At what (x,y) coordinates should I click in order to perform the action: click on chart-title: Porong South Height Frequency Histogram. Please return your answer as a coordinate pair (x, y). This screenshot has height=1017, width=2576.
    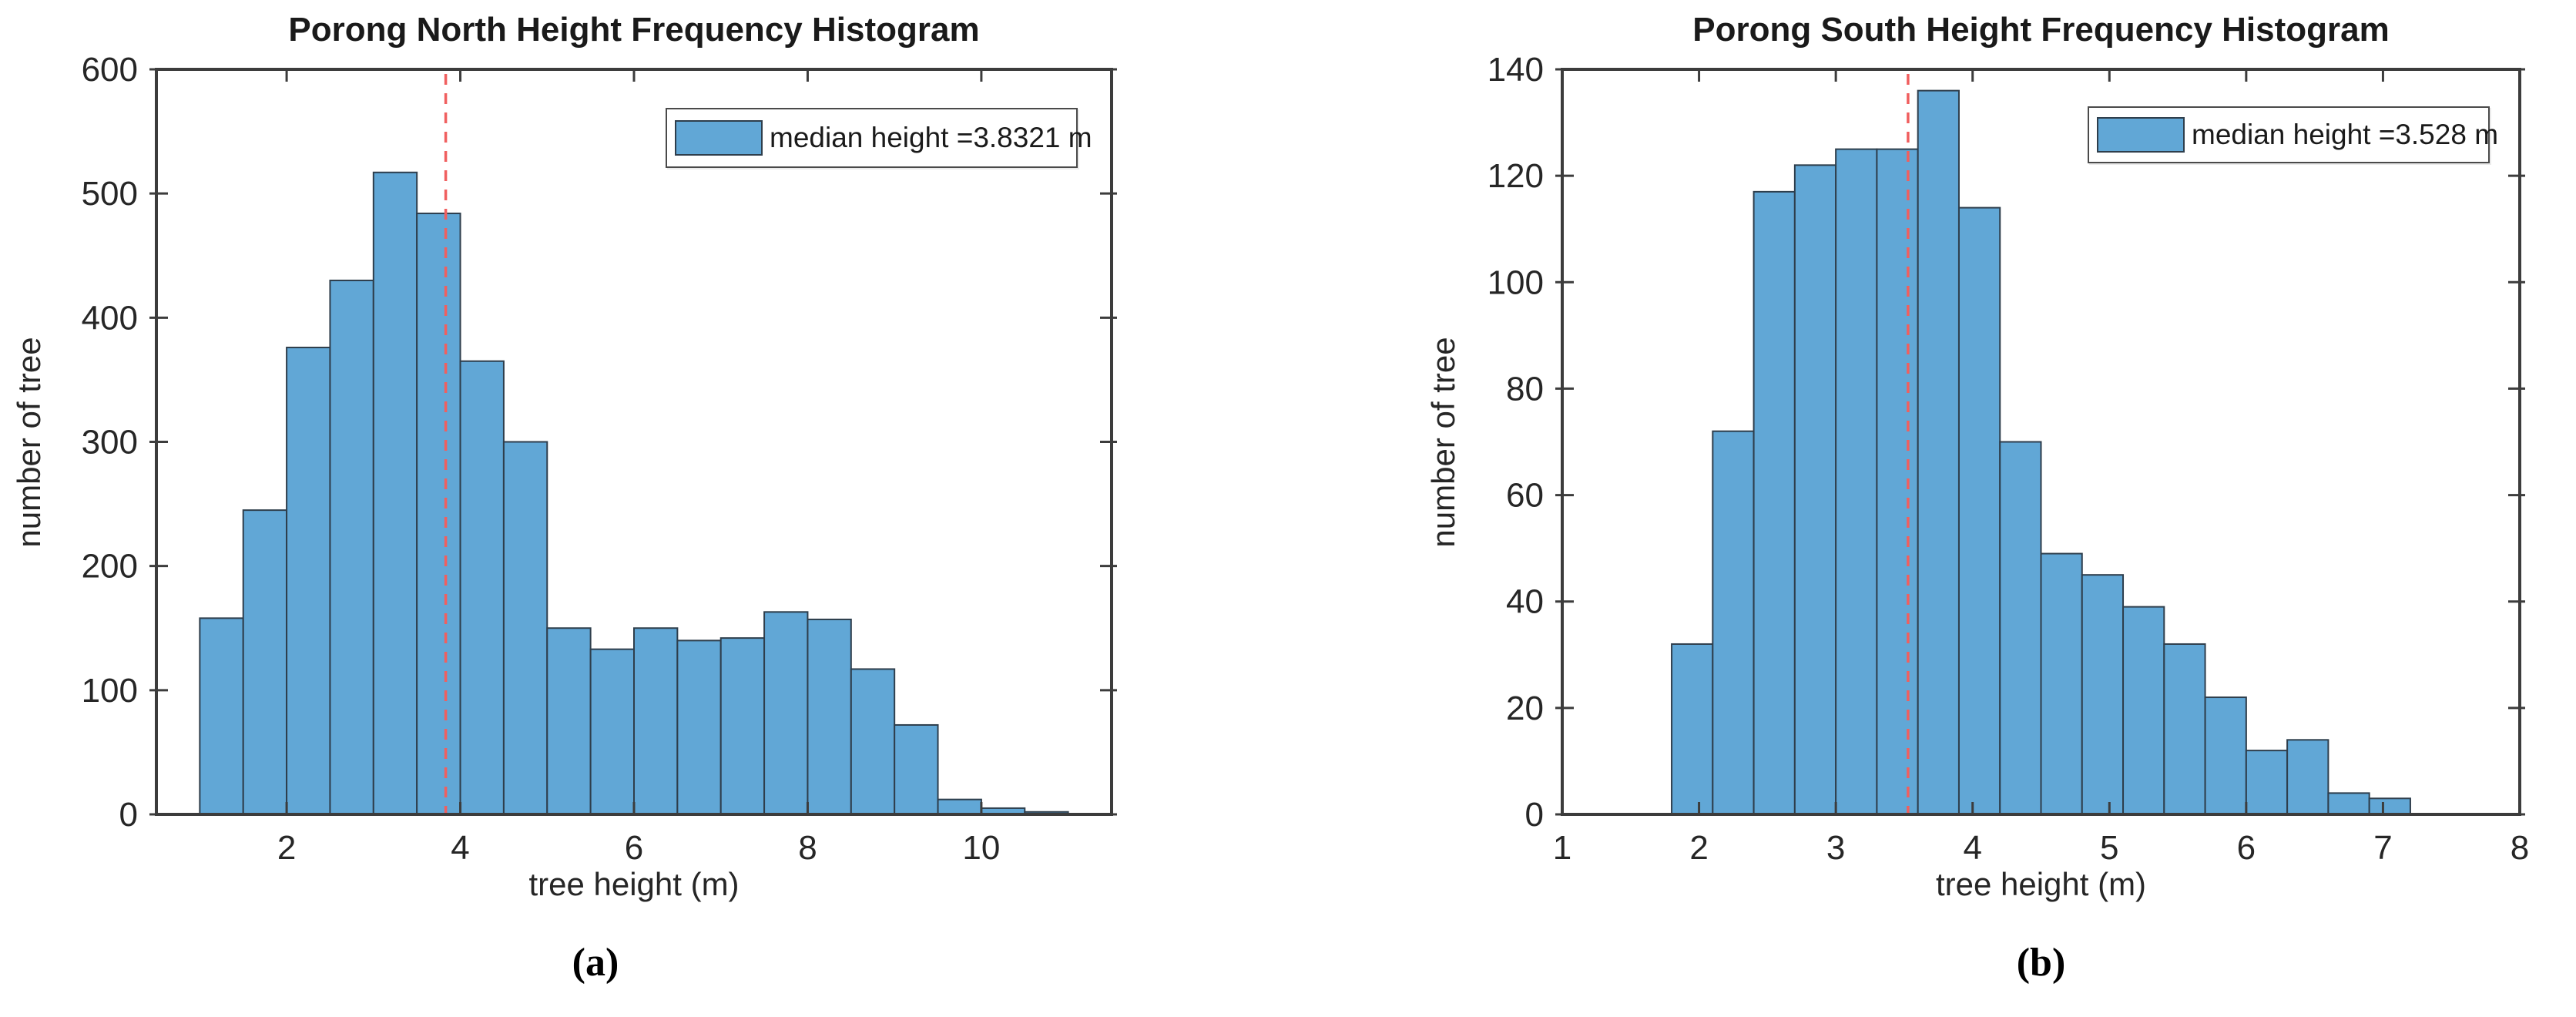
    Looking at the image, I should click on (2041, 30).